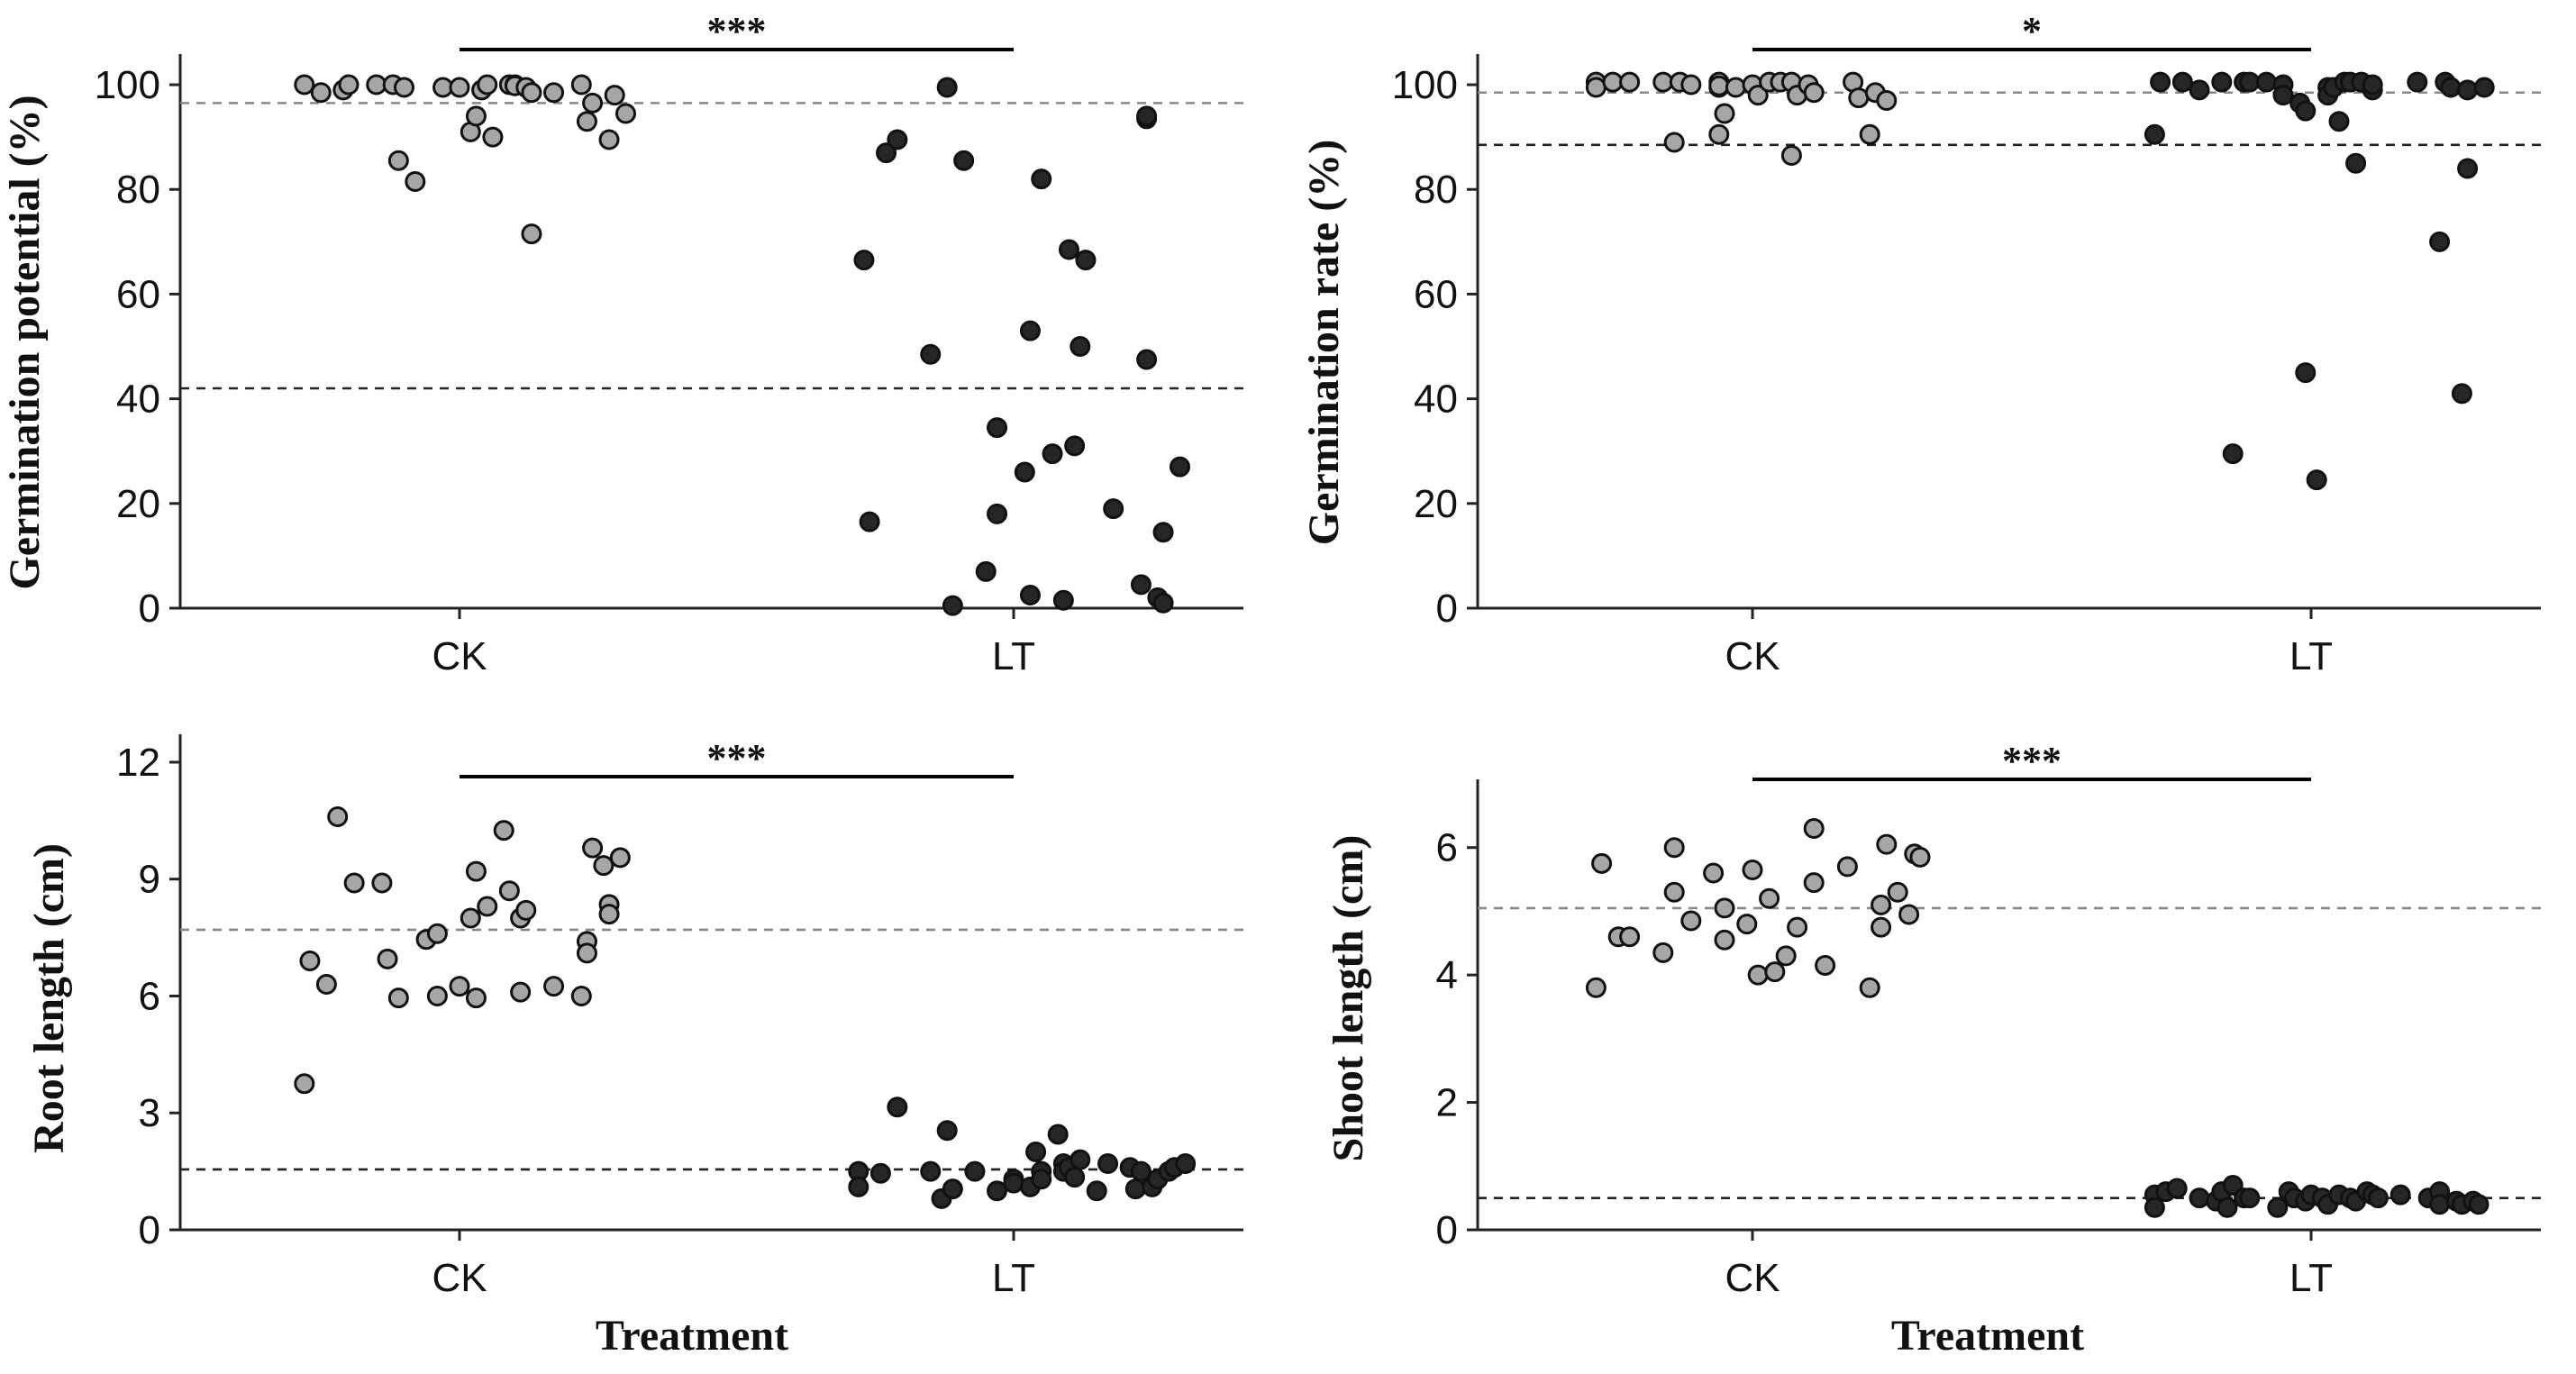  What do you see at coordinates (1447, 1103) in the screenshot?
I see `y-tick-label: 2` at bounding box center [1447, 1103].